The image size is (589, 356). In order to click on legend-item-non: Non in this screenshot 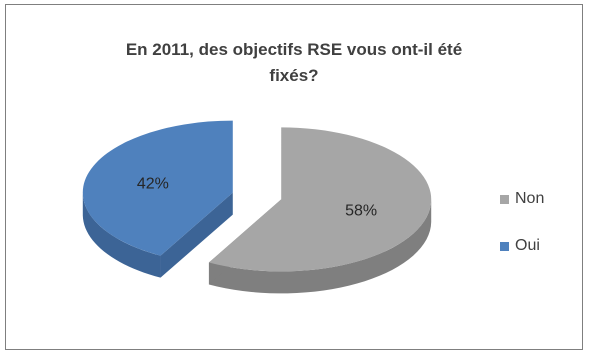, I will do `click(522, 199)`.